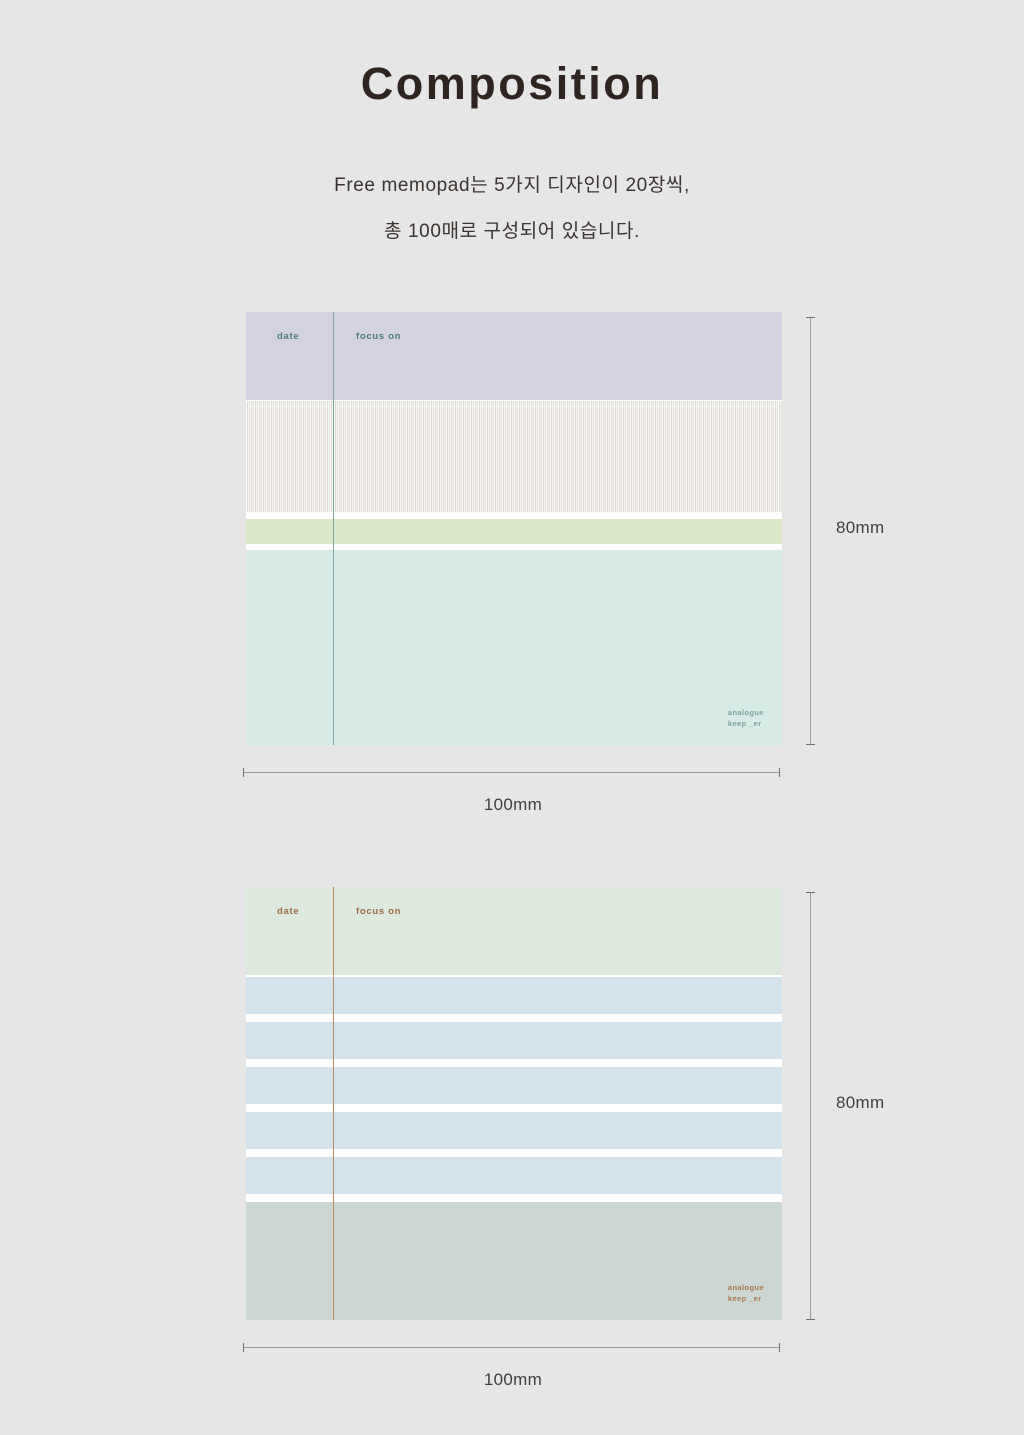 The image size is (1024, 1435). I want to click on card1-band-header-lavender, so click(514, 356).